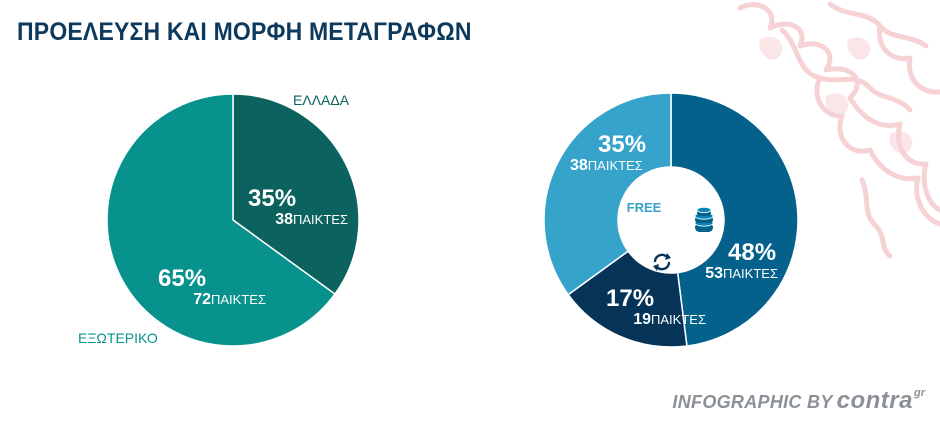  I want to click on slice-label-abroad: ΕΞΩΤΕΡΙΚΟ, so click(118, 338).